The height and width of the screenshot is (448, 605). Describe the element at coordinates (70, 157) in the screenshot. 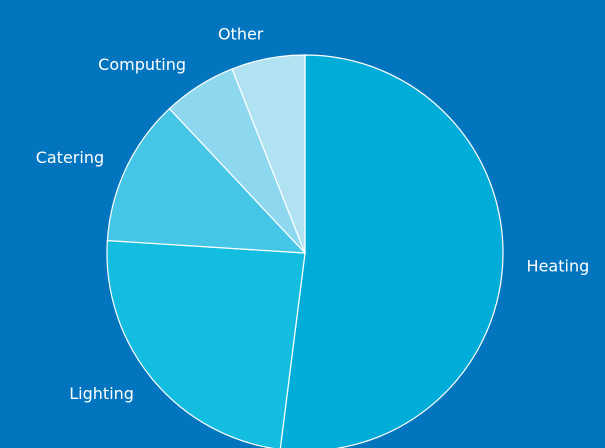

I see `slice-label: Catering` at that location.